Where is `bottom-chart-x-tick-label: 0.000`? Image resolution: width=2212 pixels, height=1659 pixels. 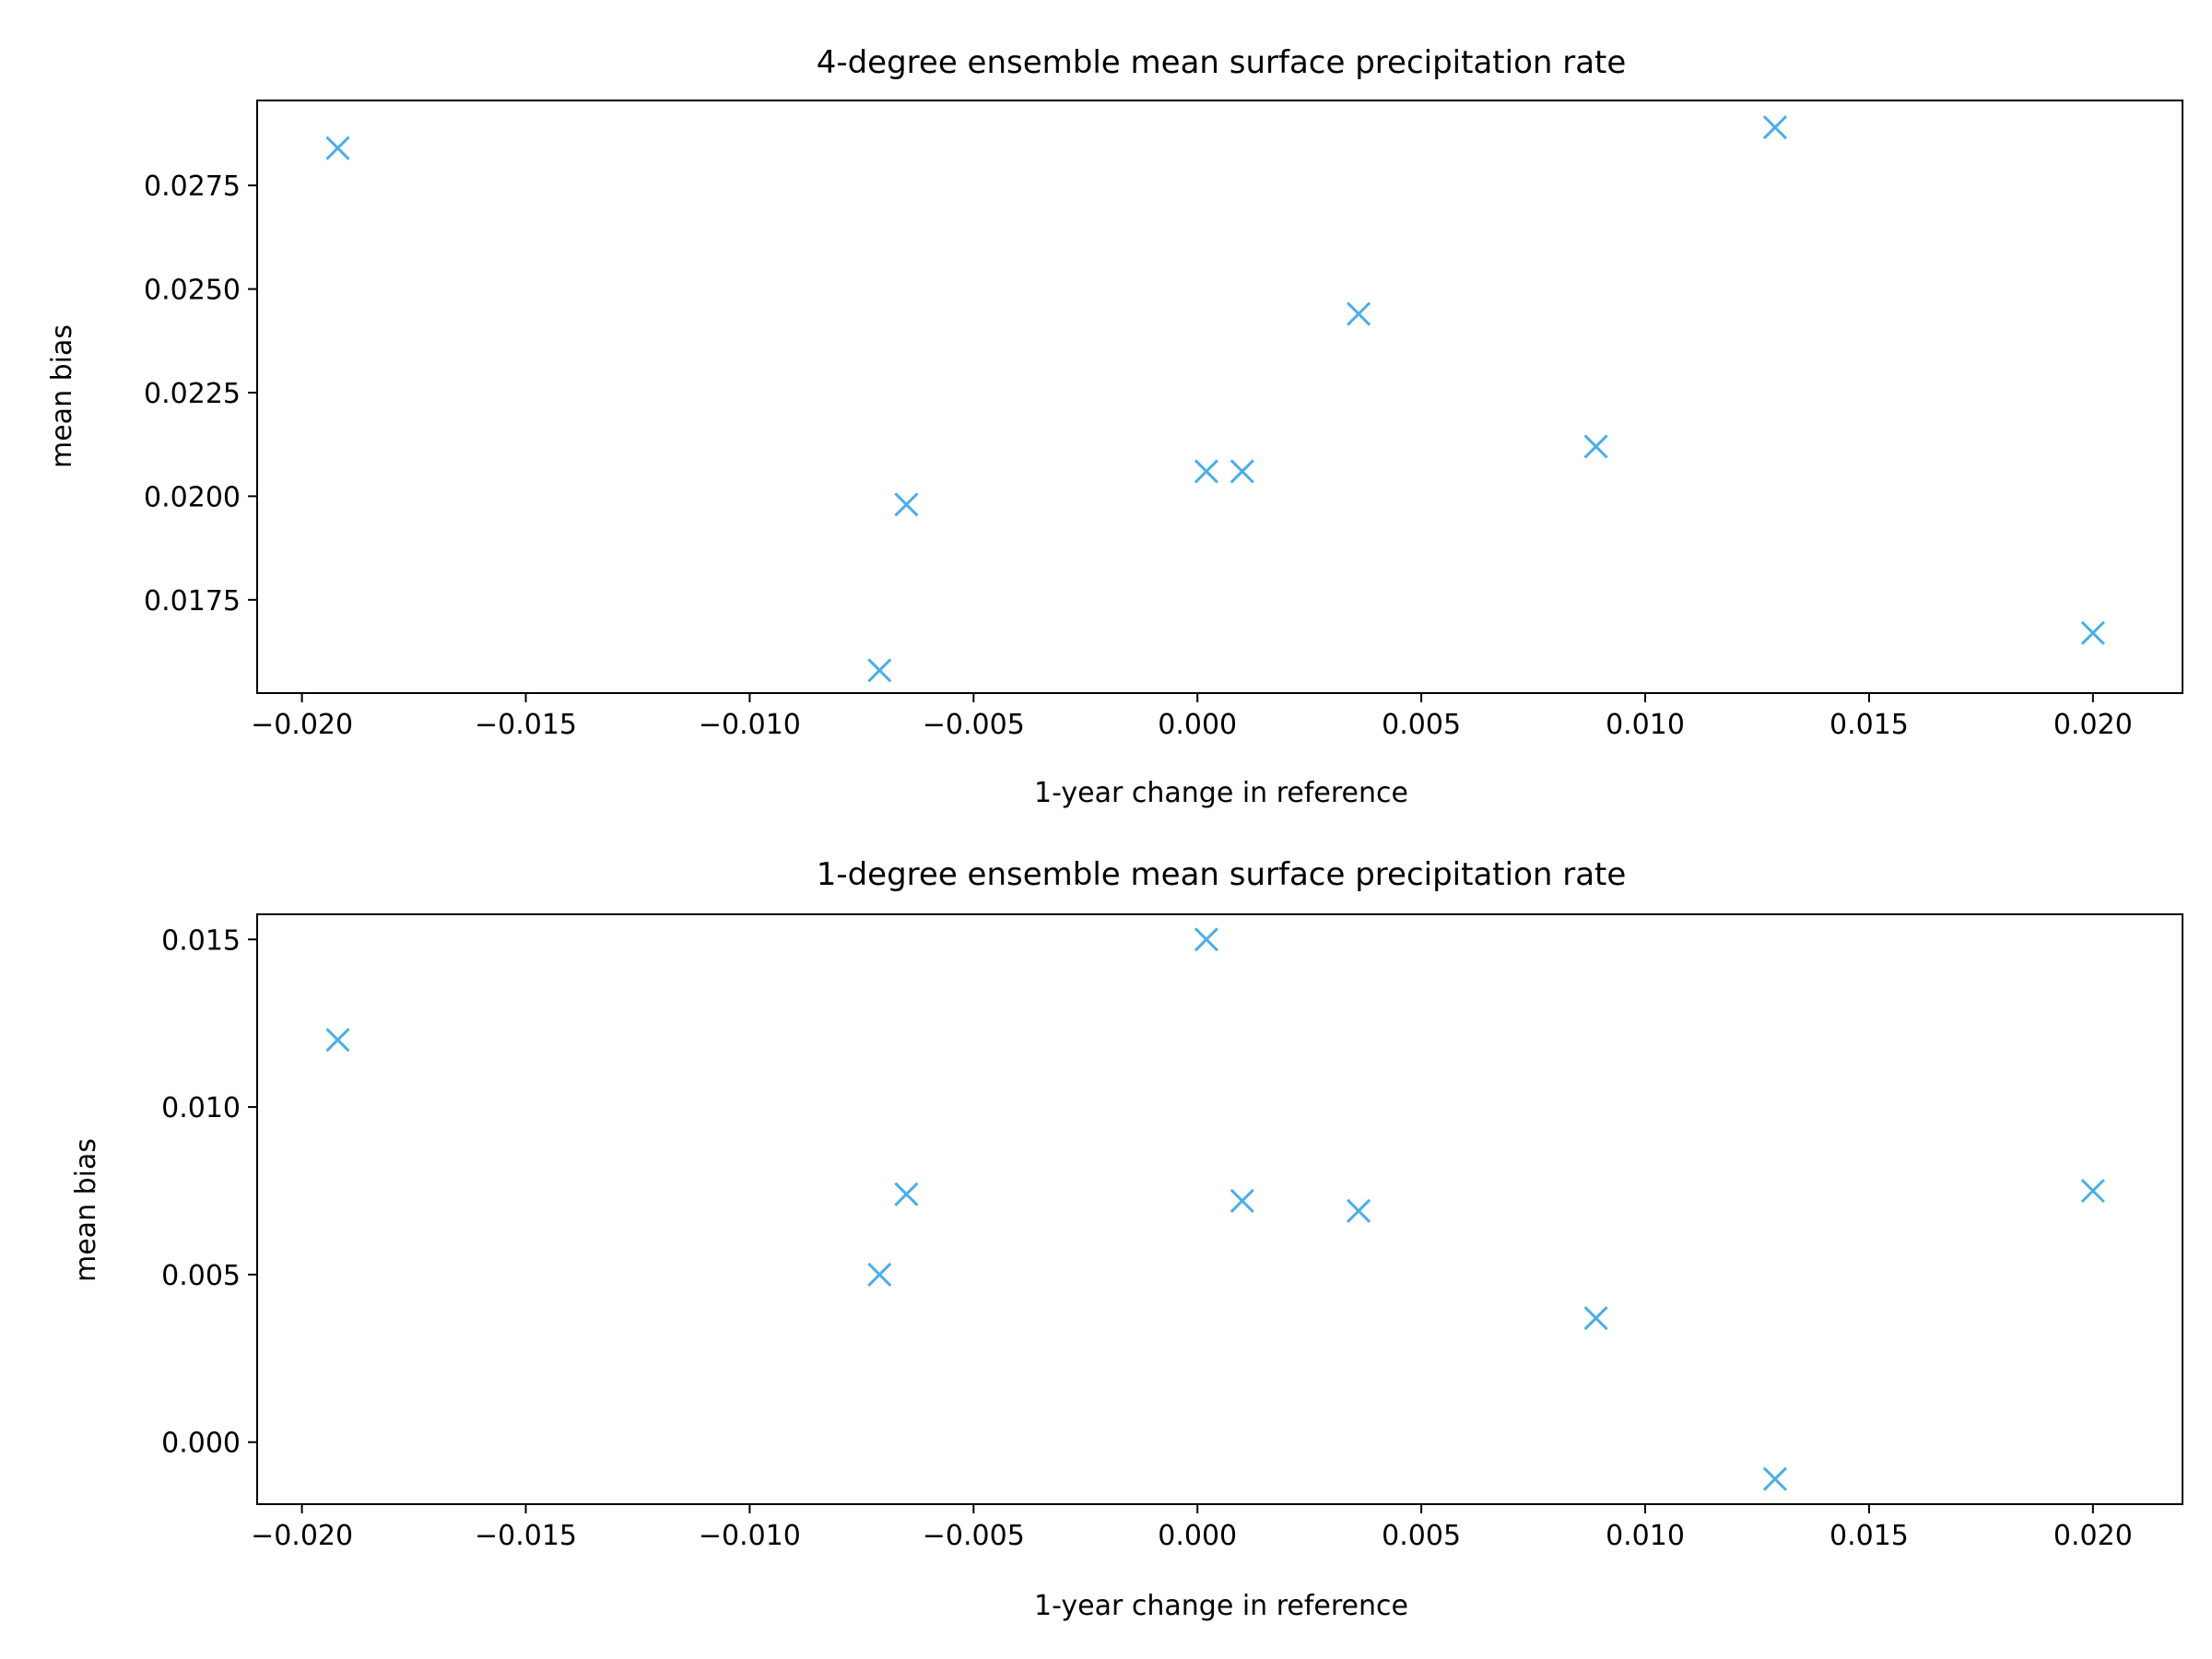 bottom-chart-x-tick-label: 0.000 is located at coordinates (1197, 1536).